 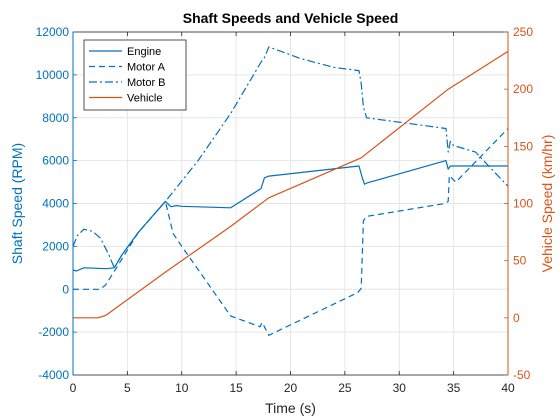 I want to click on legend: Engine Motor A Motor B Vehicle, so click(x=135, y=75).